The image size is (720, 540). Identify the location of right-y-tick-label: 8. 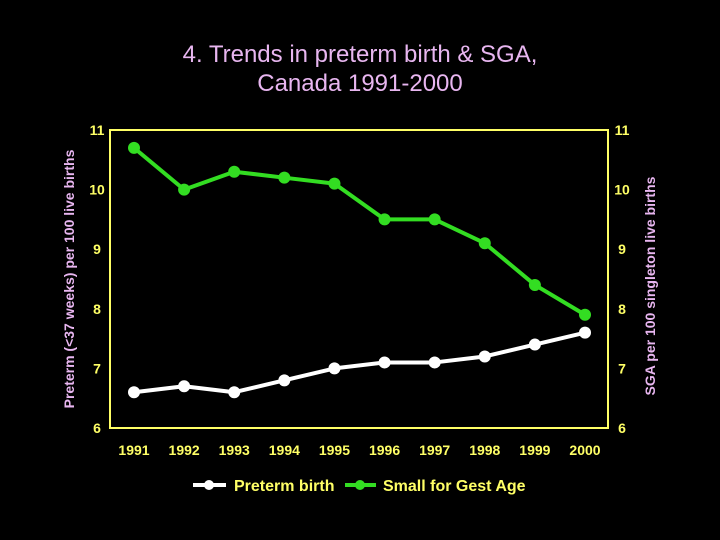
(622, 309).